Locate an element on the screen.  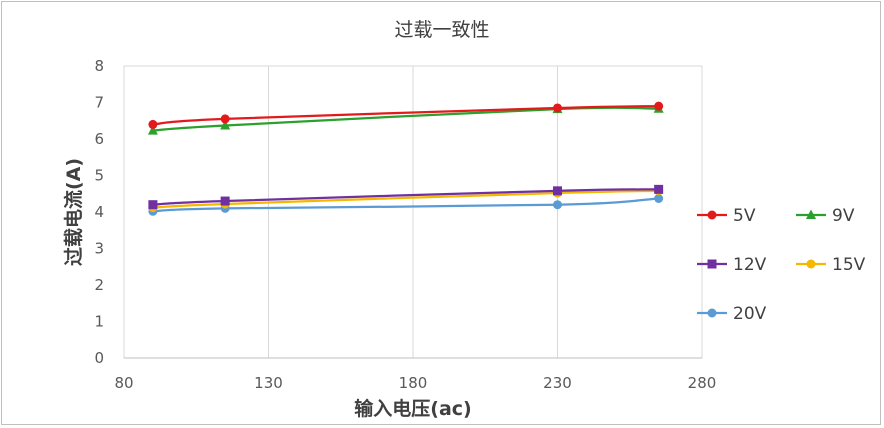
series-5v is located at coordinates (406, 115).